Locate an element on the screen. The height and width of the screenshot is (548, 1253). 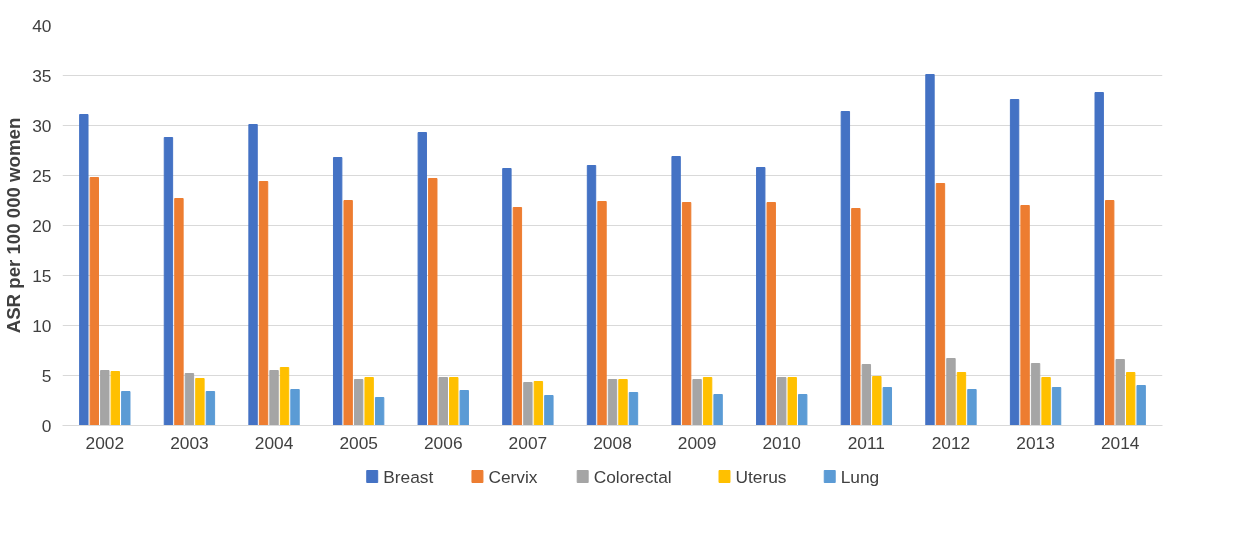
x-tick-label: 2002 is located at coordinates (105, 442).